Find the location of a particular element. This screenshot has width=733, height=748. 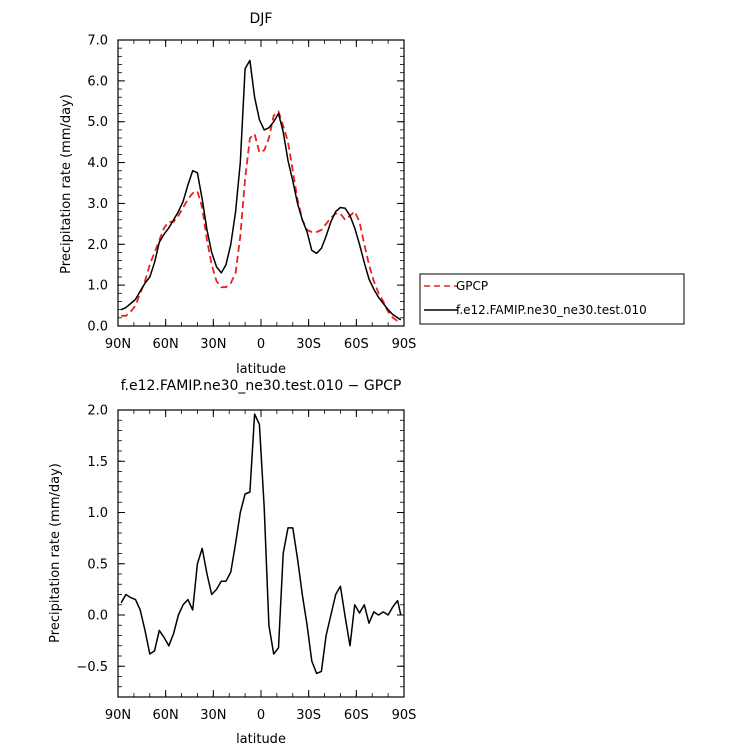

legend-label-model: f.e12.FAMIP.ne30_ne30.test.010 is located at coordinates (551, 310).